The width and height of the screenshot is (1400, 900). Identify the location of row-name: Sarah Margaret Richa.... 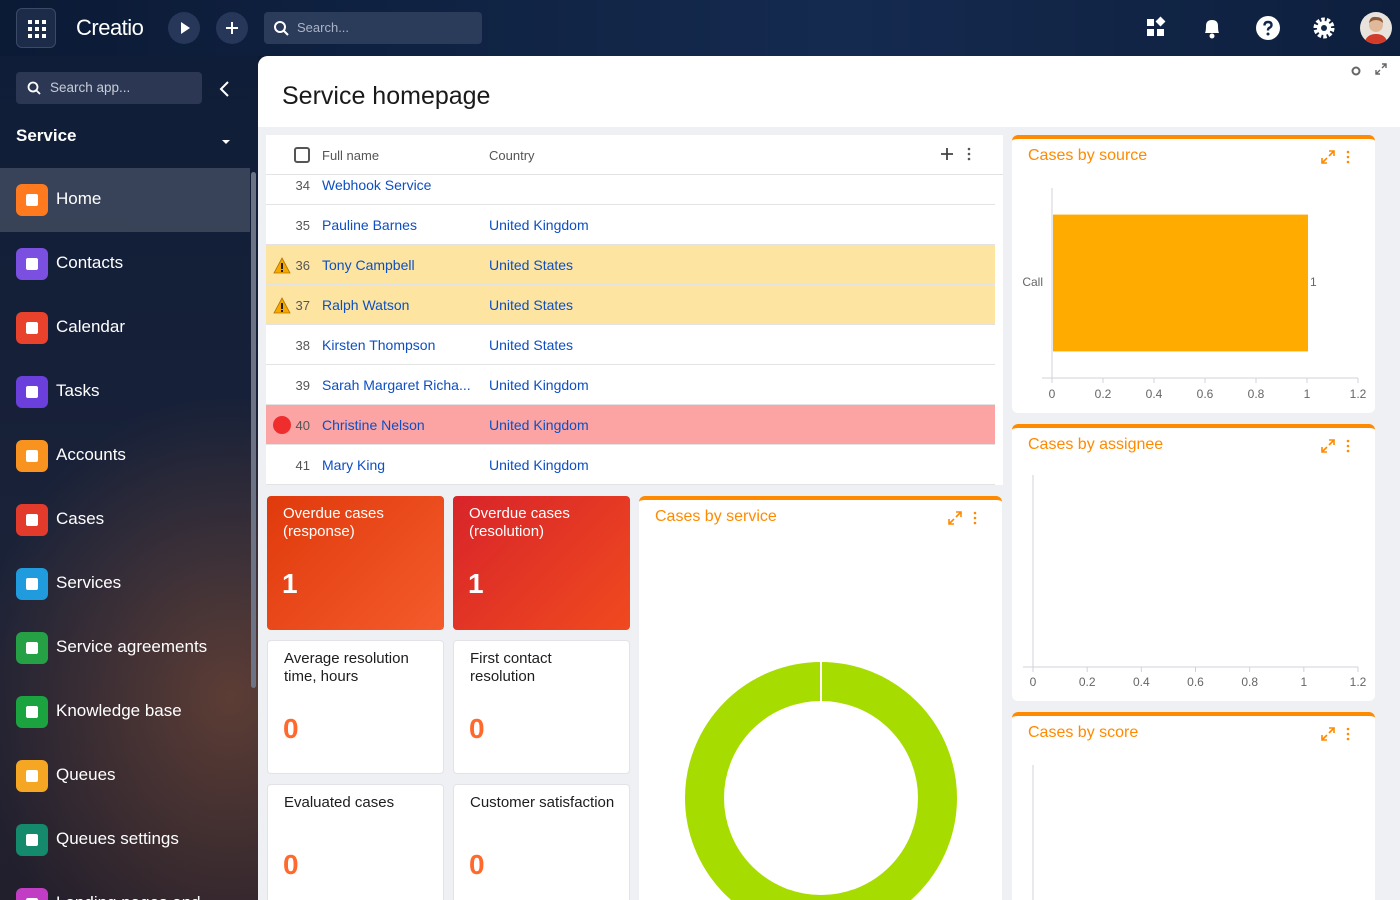
(396, 385).